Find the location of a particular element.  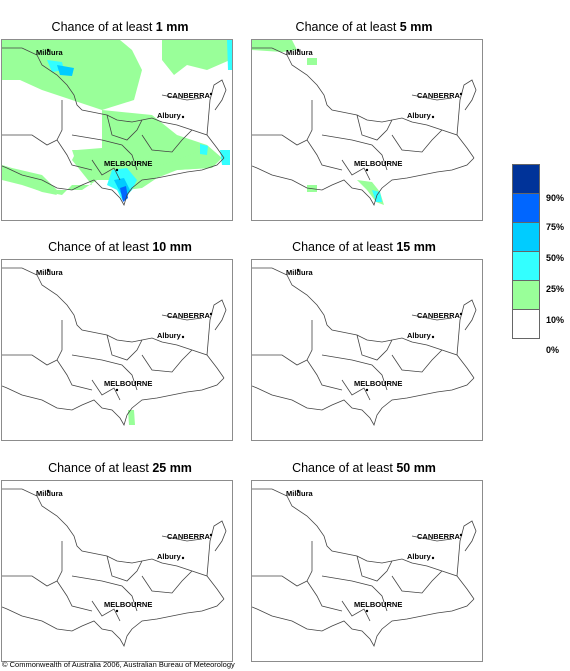

panel-title-25mm: Chance of at least 25 mm is located at coordinates (120, 468).